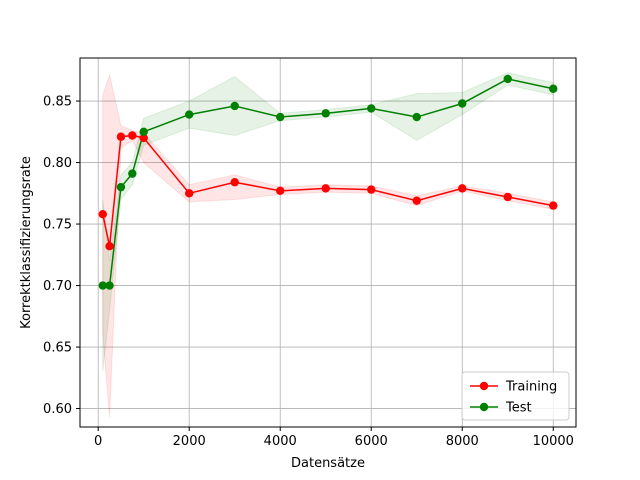 The height and width of the screenshot is (480, 640). Describe the element at coordinates (26, 242) in the screenshot. I see `y-axis-label: Korrektklassifizierungsrate` at that location.